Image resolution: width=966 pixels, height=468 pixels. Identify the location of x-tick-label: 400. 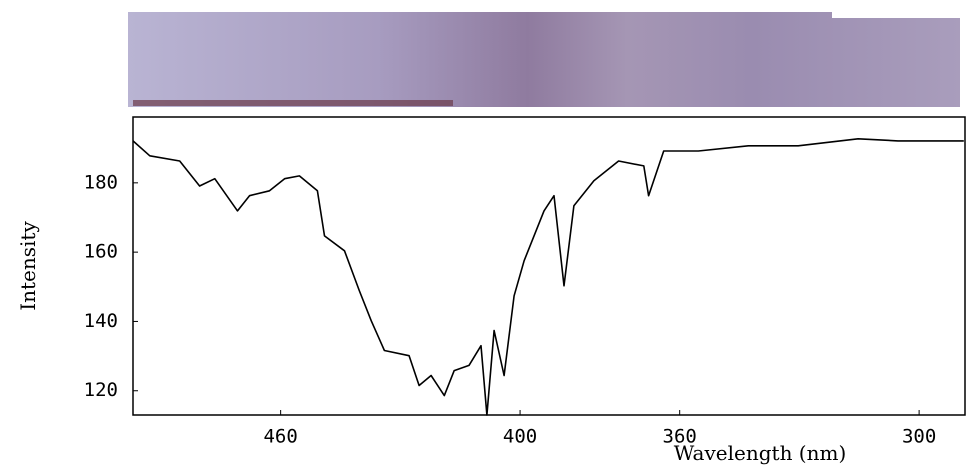
(520, 437).